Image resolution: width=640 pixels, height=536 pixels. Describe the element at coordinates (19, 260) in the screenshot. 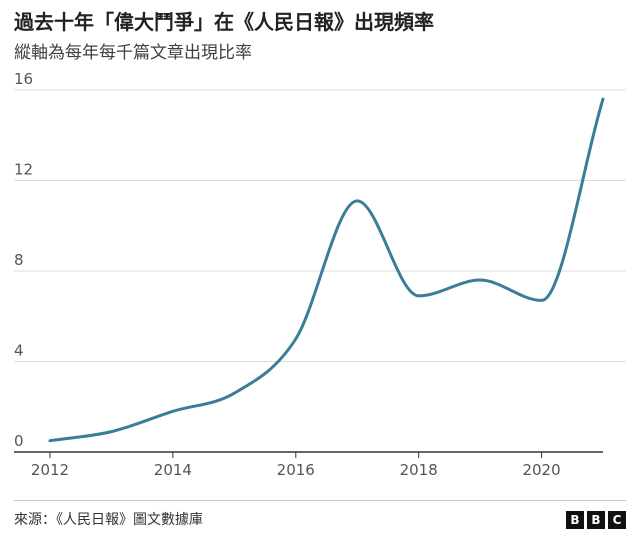

I see `y-tick-label-8: 8` at that location.